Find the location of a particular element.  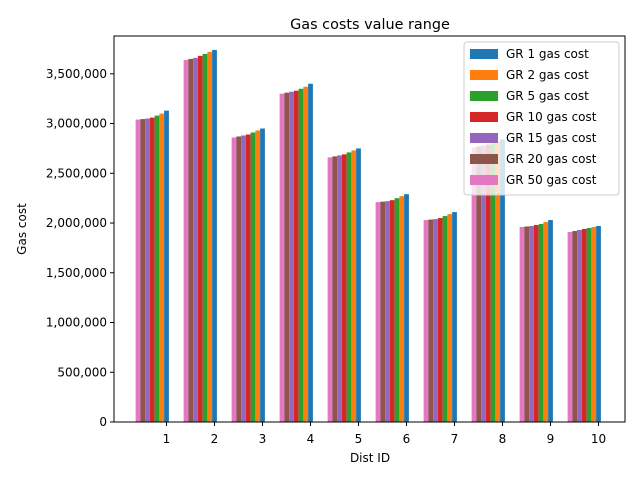

chart-title: Gas costs value range is located at coordinates (370, 25).